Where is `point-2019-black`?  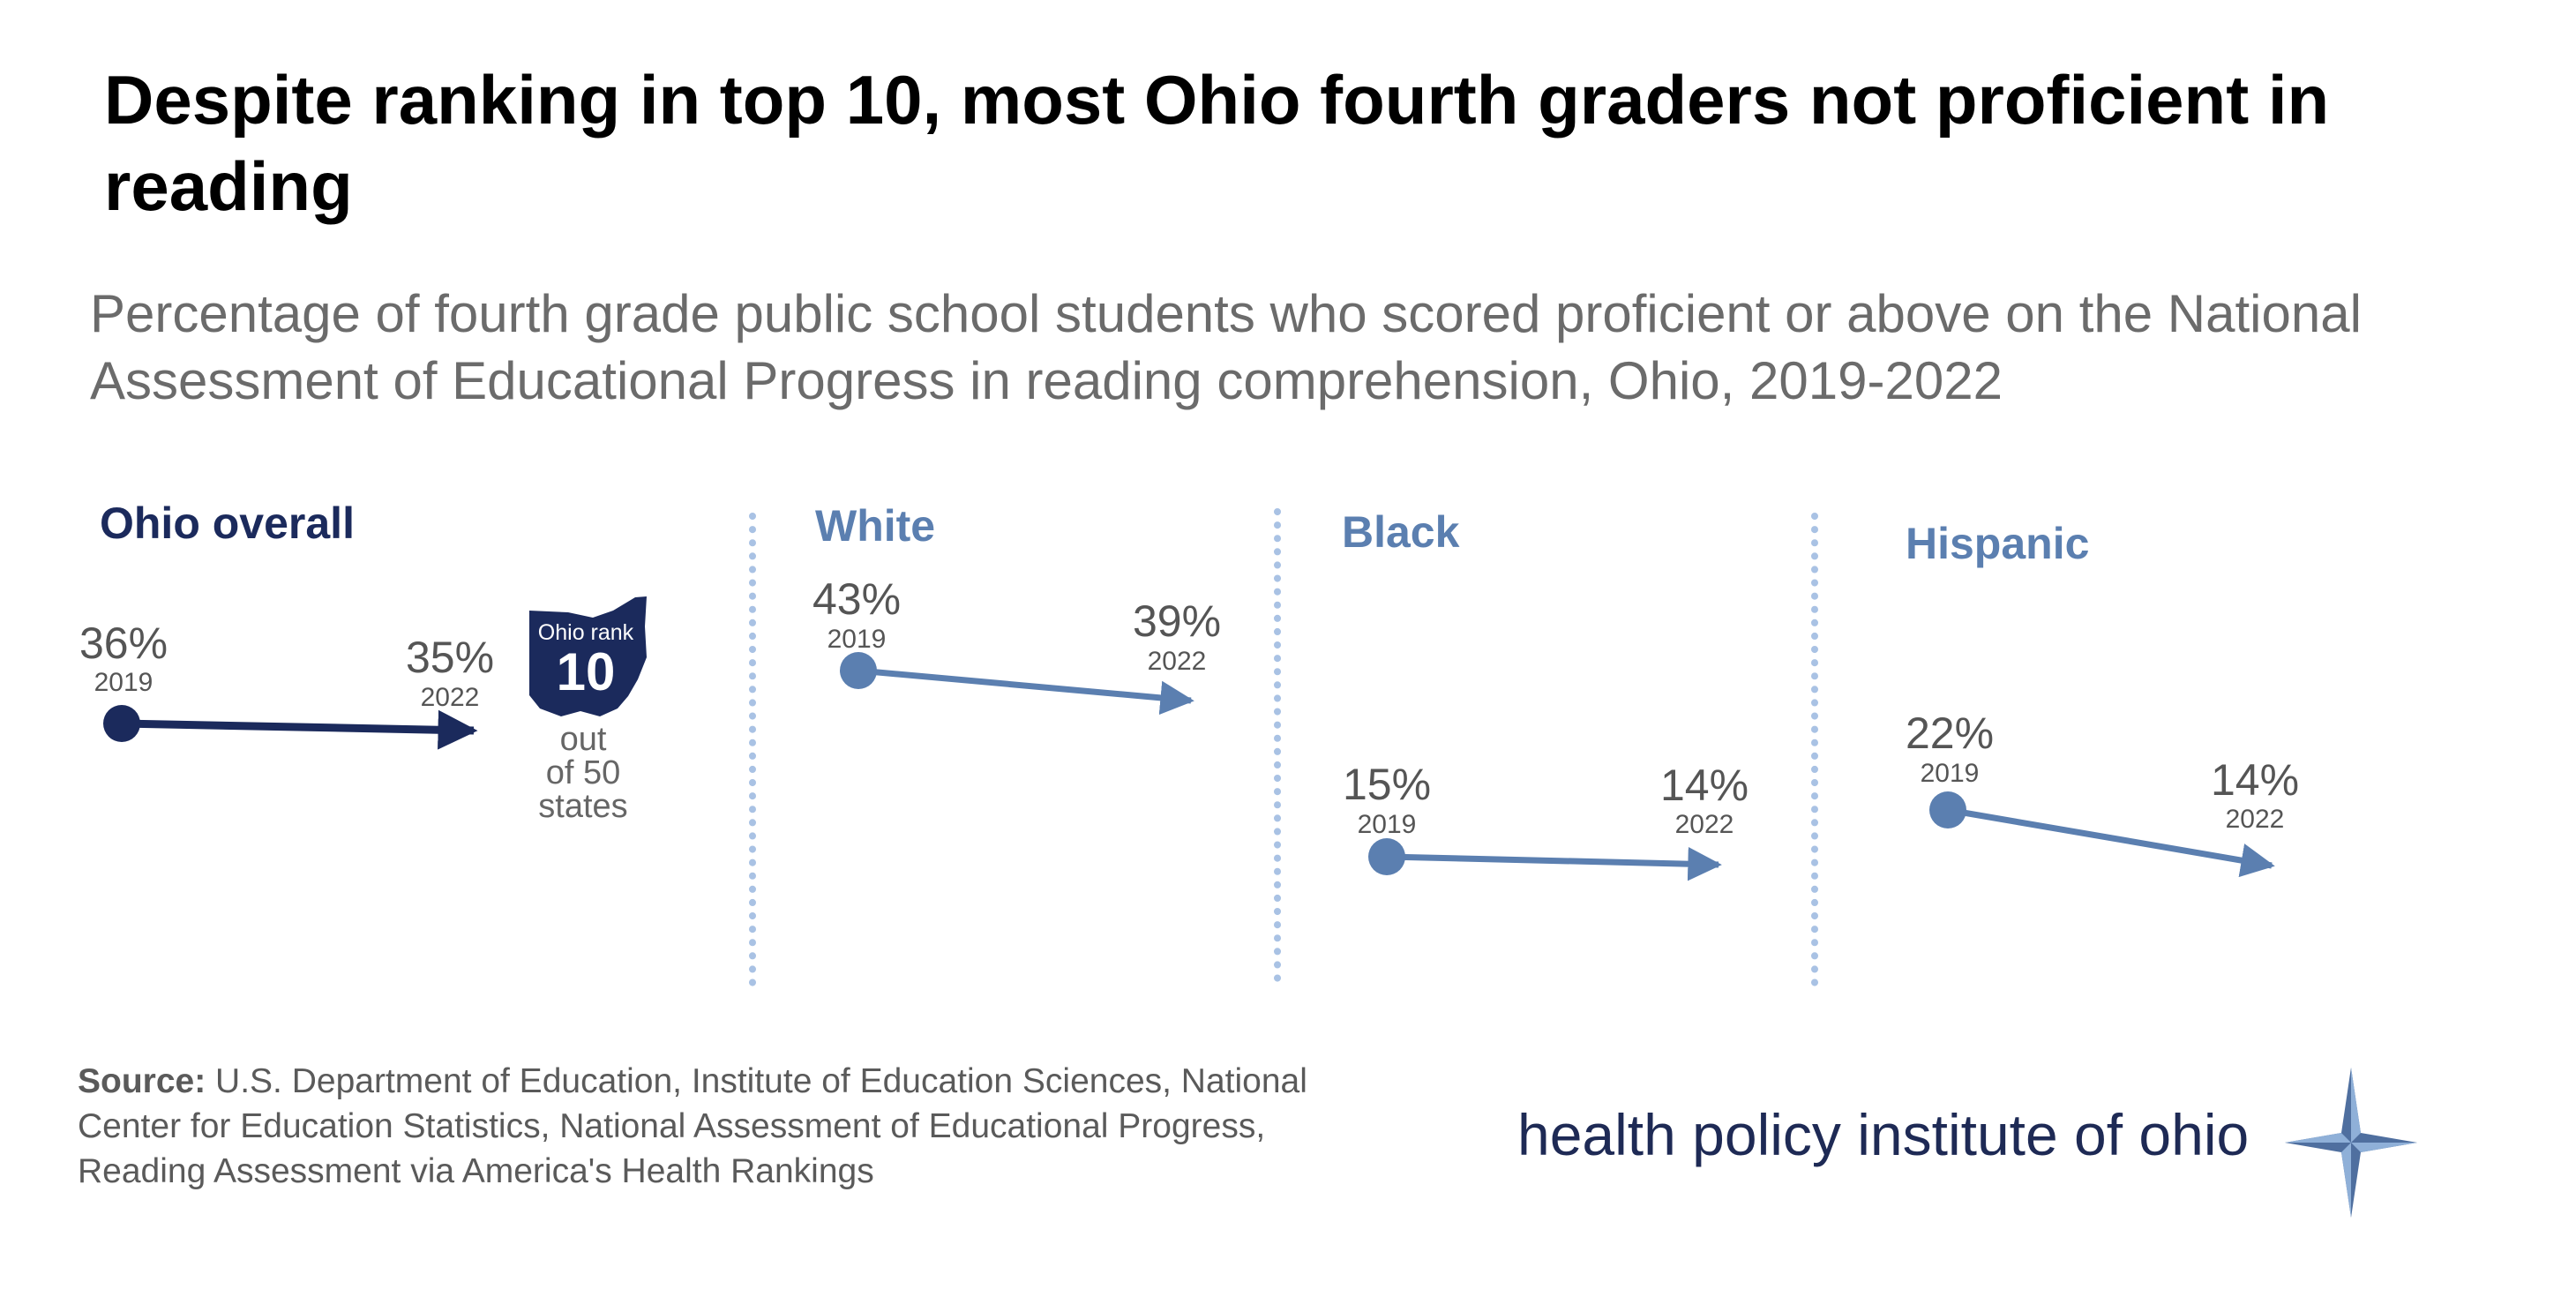
point-2019-black is located at coordinates (1387, 856).